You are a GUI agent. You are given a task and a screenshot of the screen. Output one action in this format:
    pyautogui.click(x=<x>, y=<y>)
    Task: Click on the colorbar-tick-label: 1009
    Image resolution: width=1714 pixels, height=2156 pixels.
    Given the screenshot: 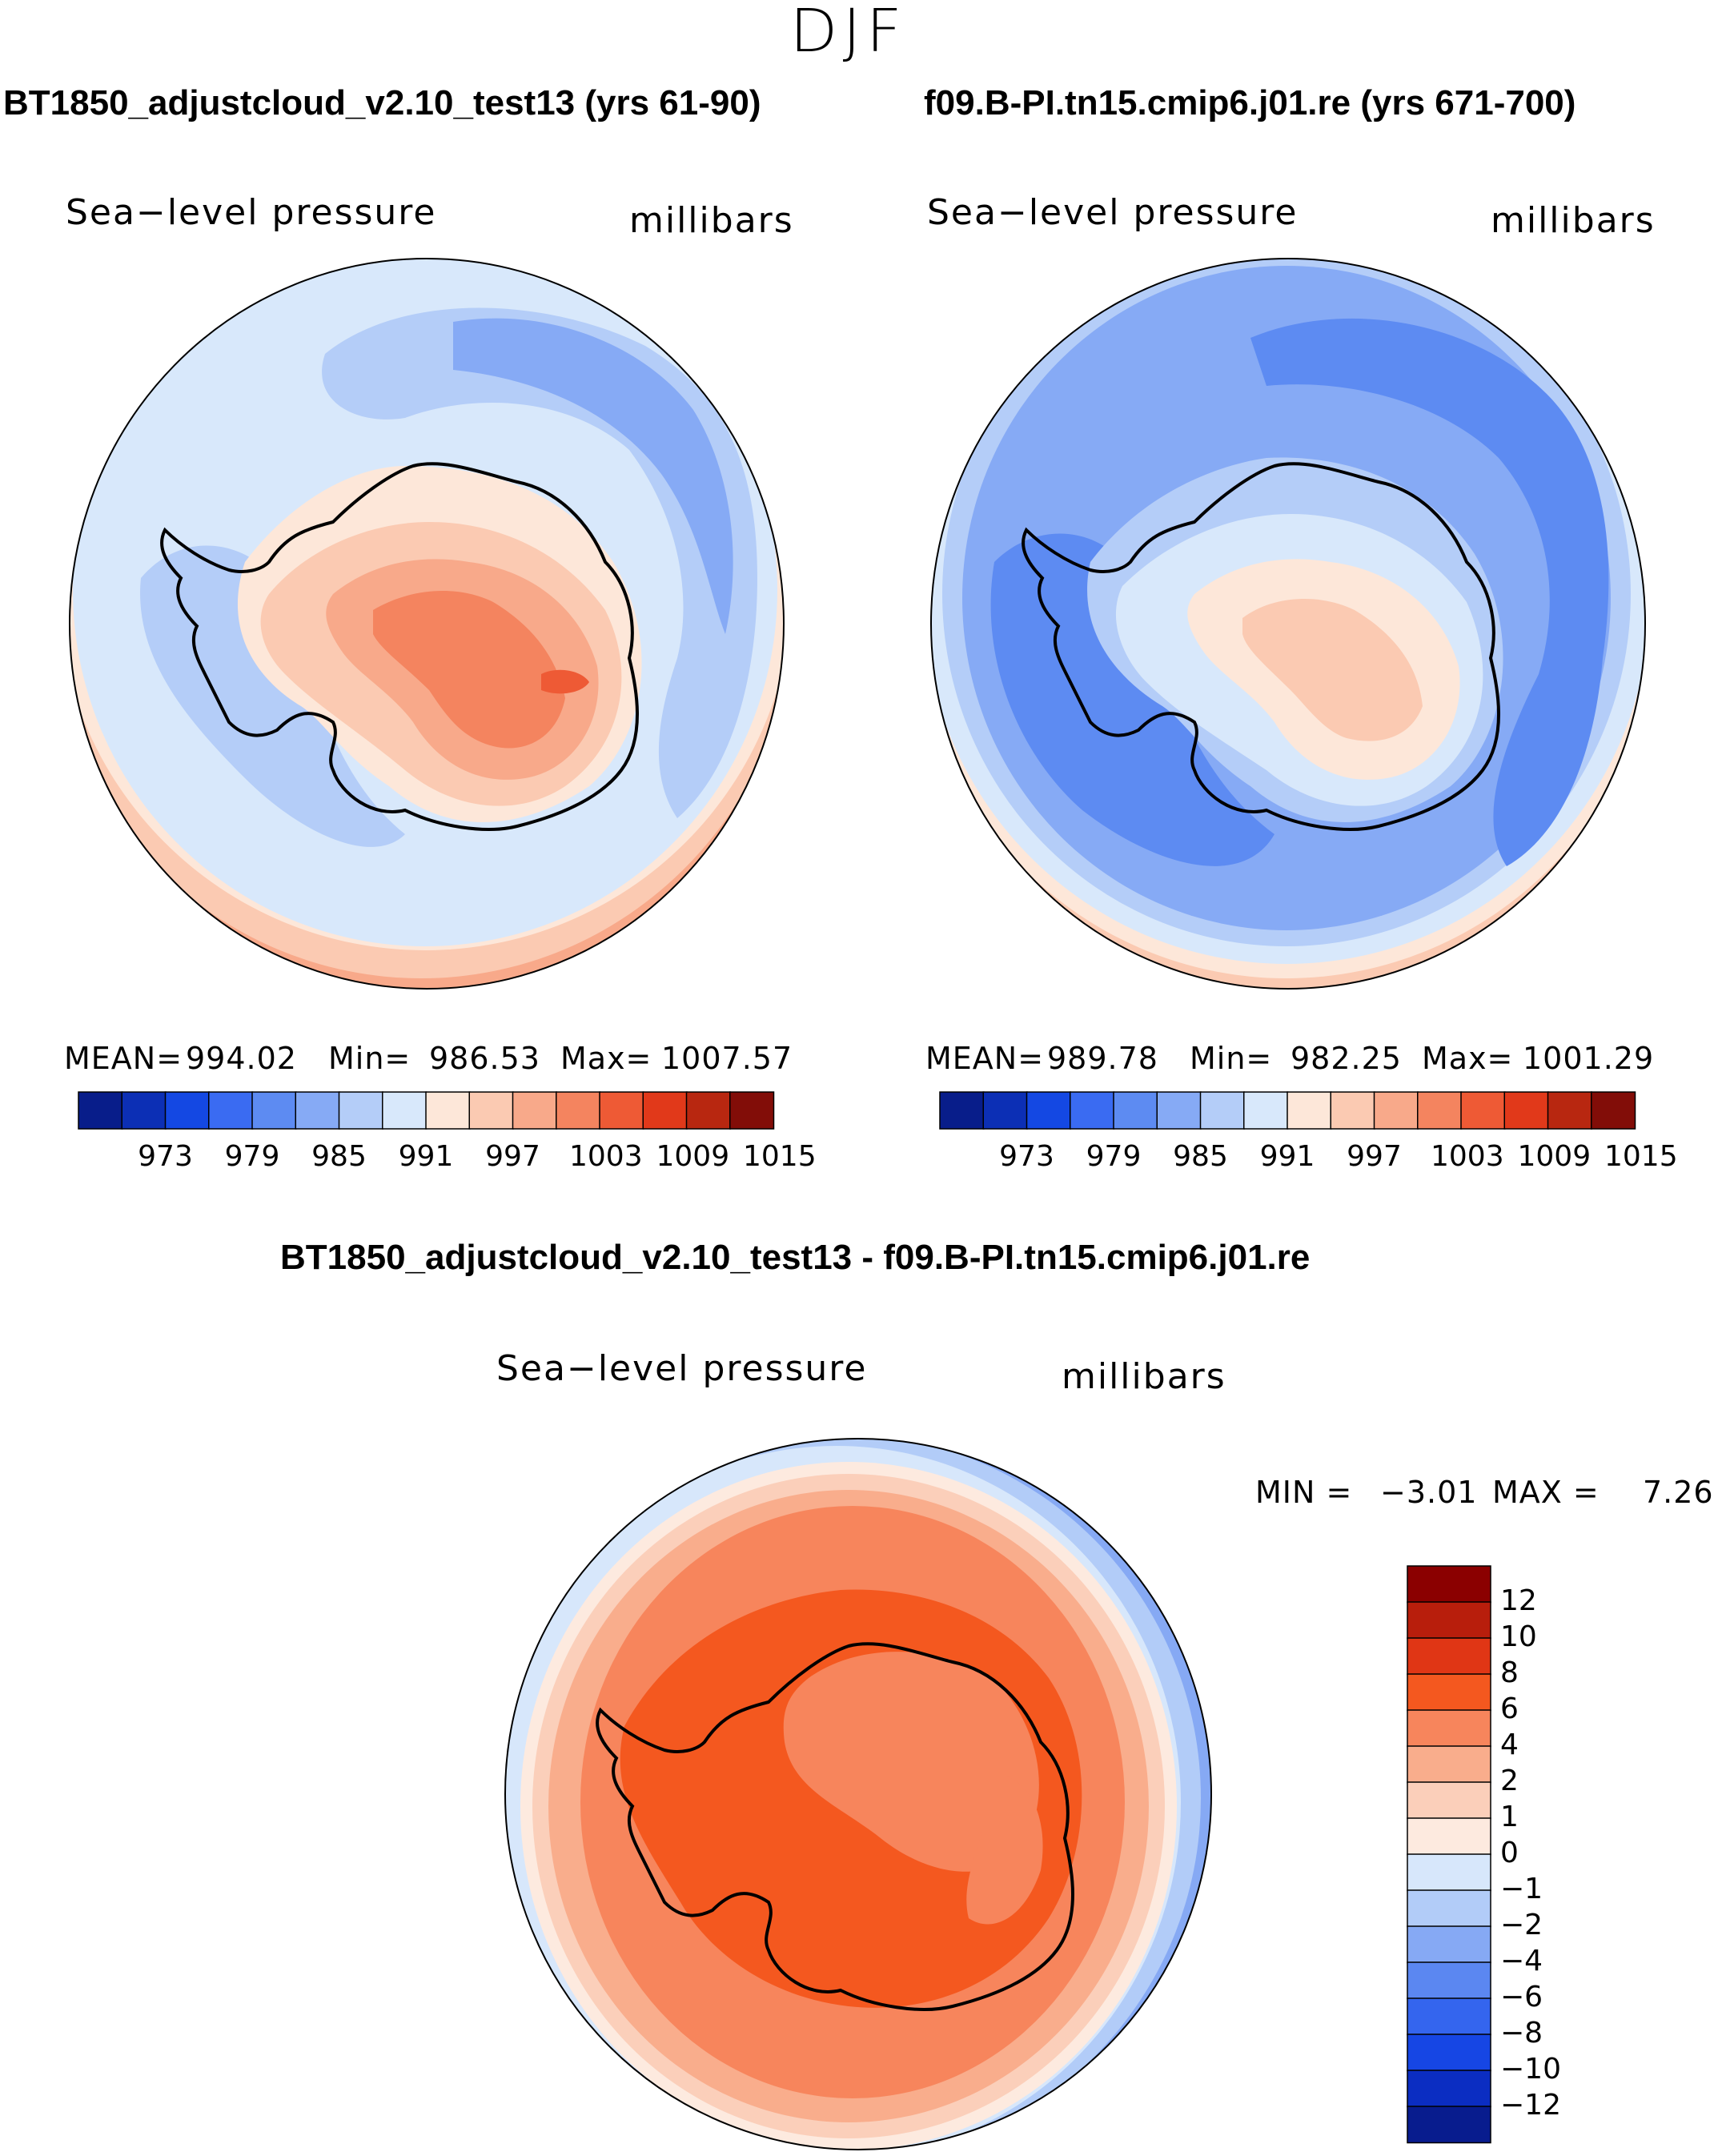 What is the action you would take?
    pyautogui.click(x=693, y=1156)
    